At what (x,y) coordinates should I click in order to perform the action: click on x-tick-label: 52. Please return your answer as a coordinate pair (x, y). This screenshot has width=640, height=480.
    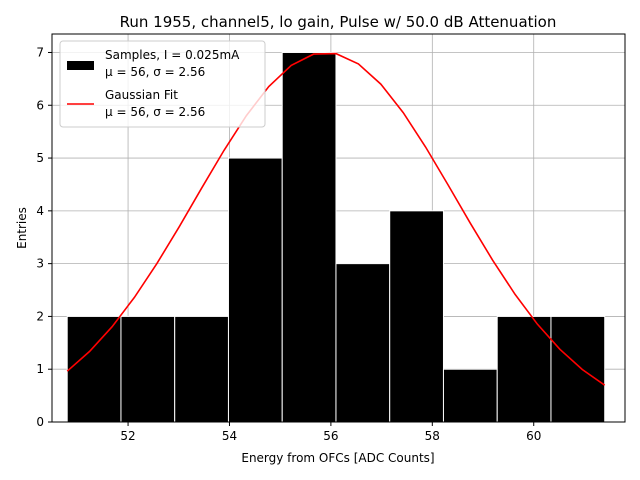
    Looking at the image, I should click on (127, 436).